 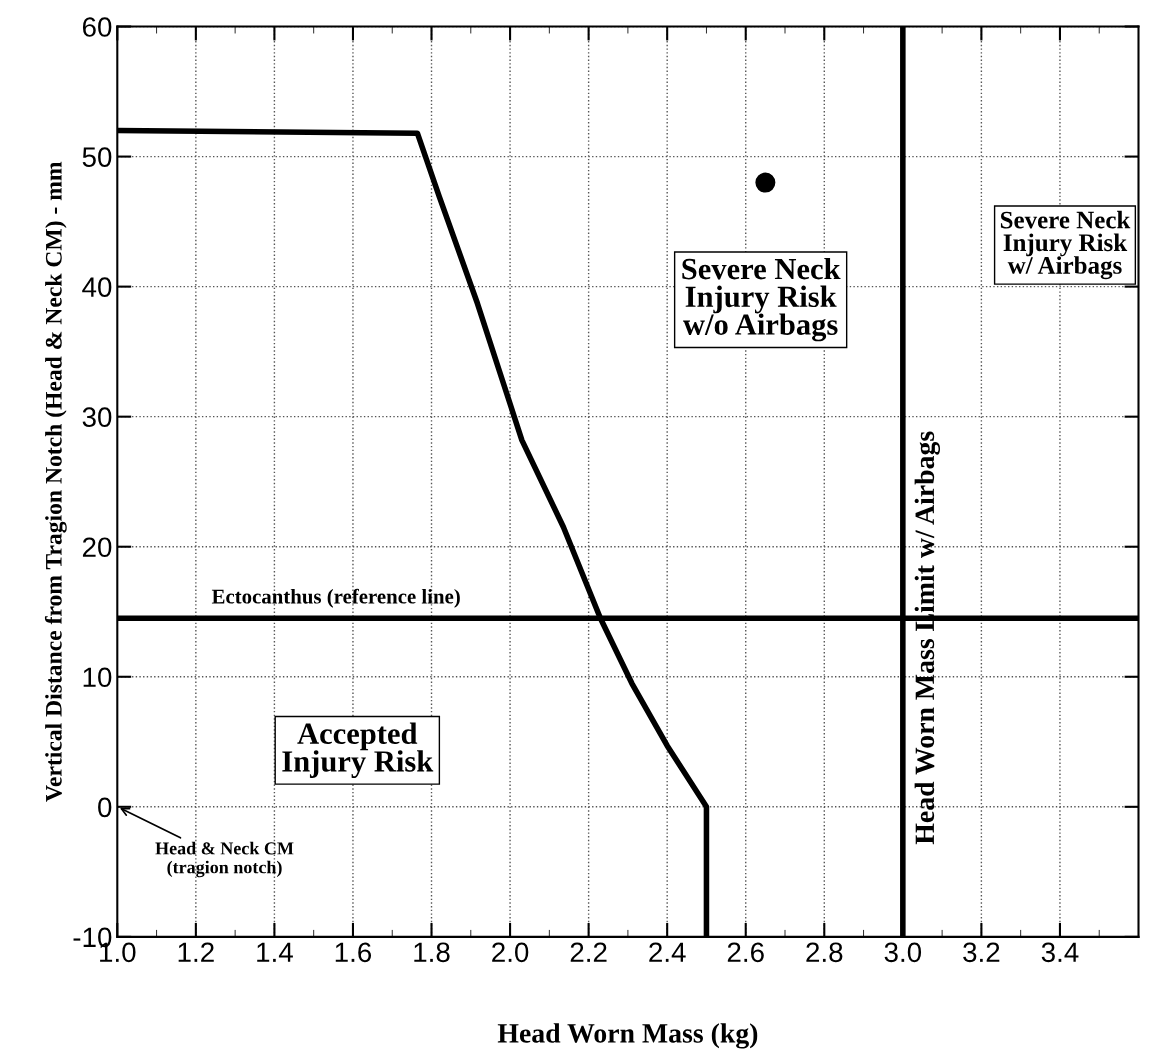 What do you see at coordinates (353, 952) in the screenshot?
I see `x-tick-label: 1.6` at bounding box center [353, 952].